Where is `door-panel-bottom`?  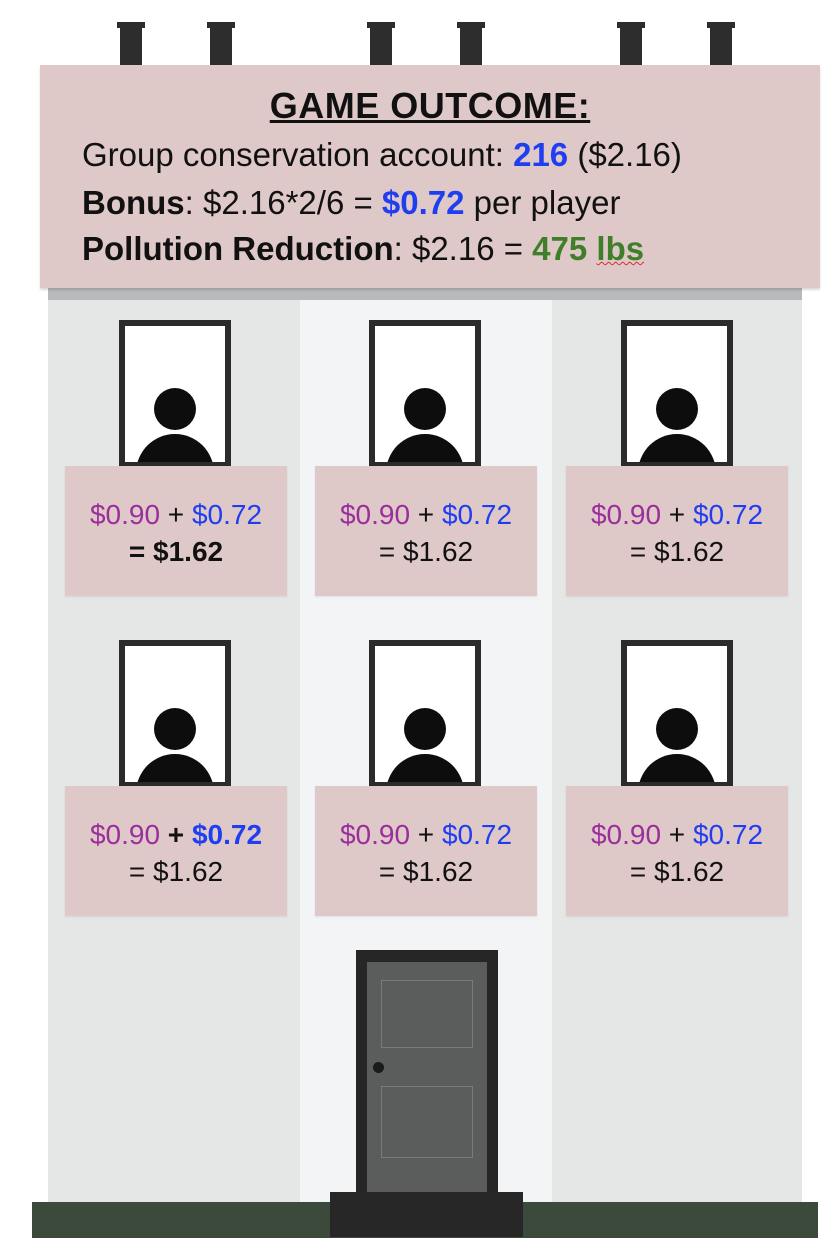
door-panel-bottom is located at coordinates (427, 1122).